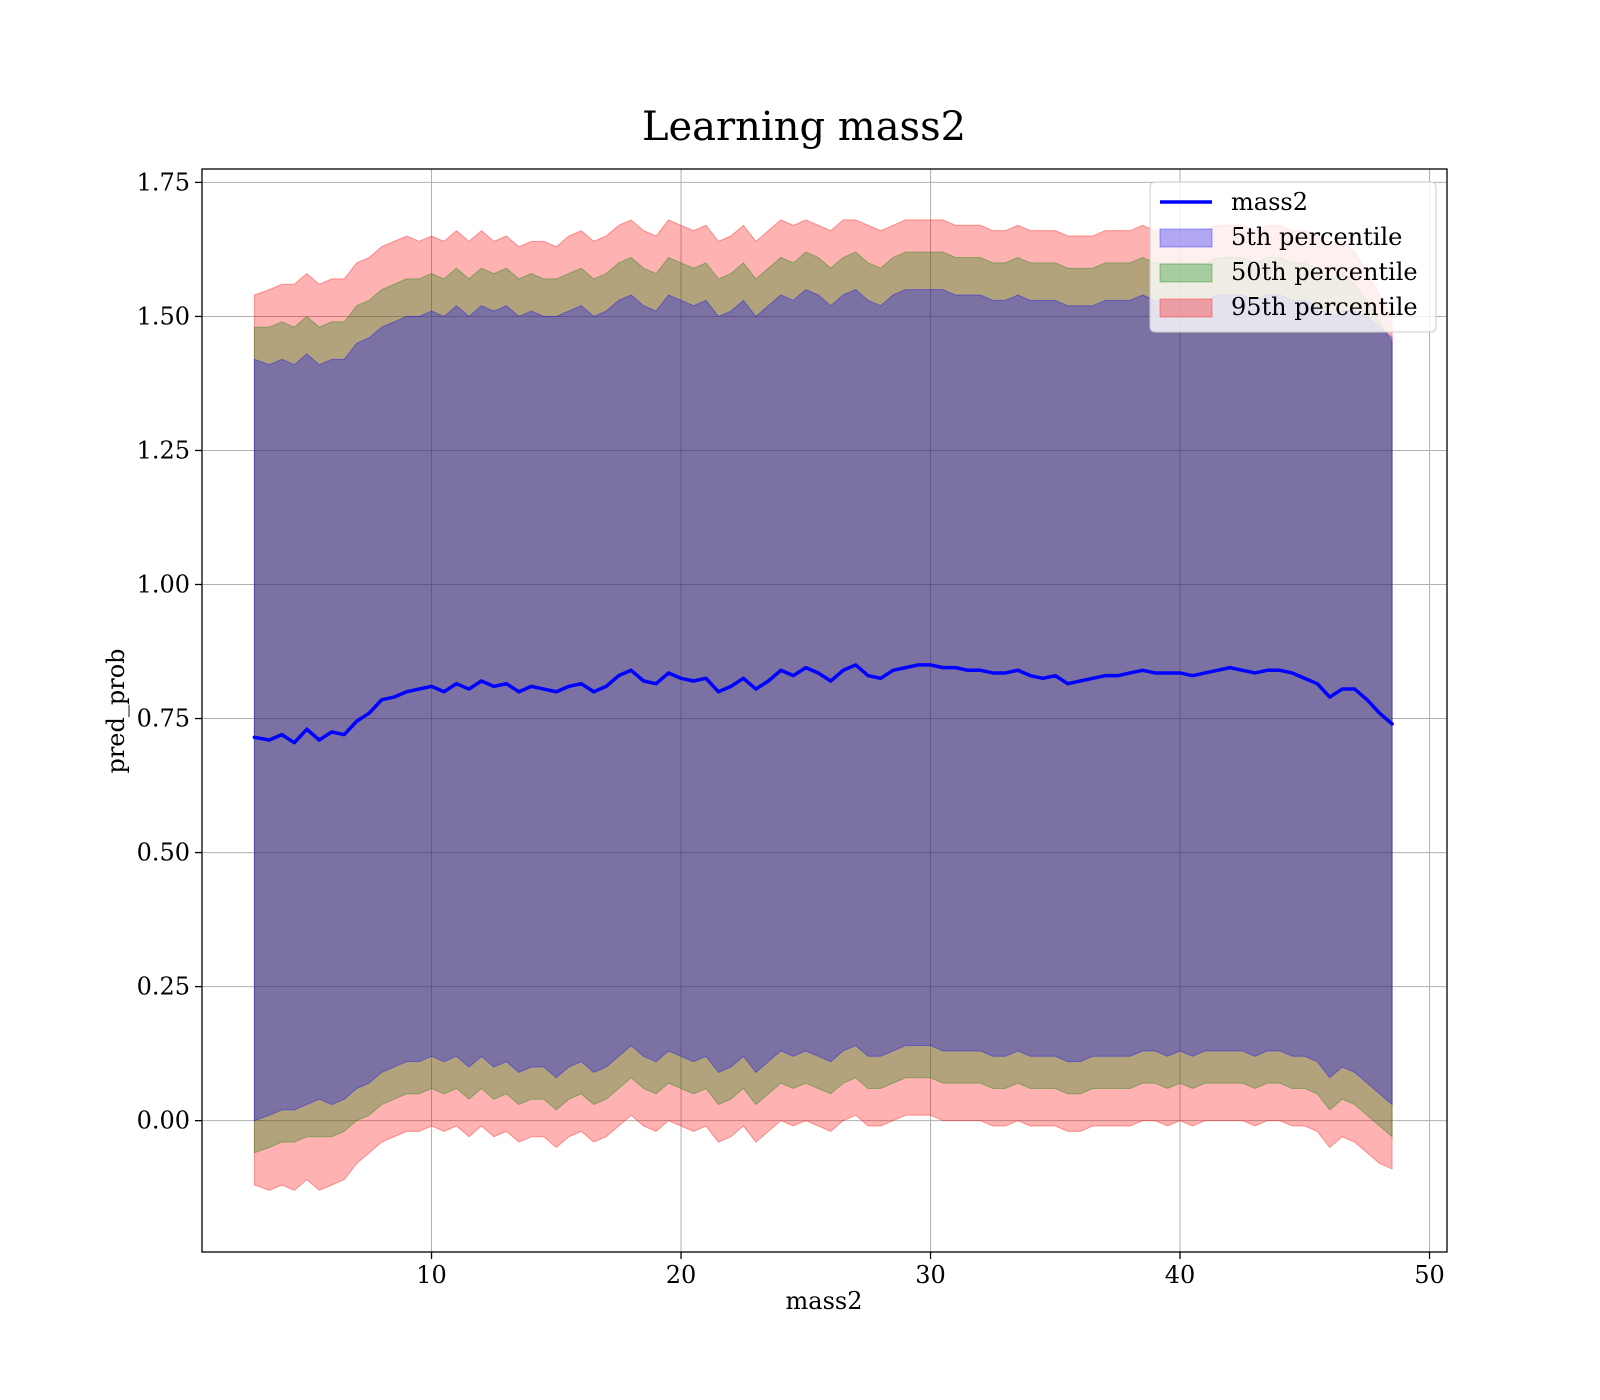  I want to click on x-tick-label: 40, so click(1180, 1275).